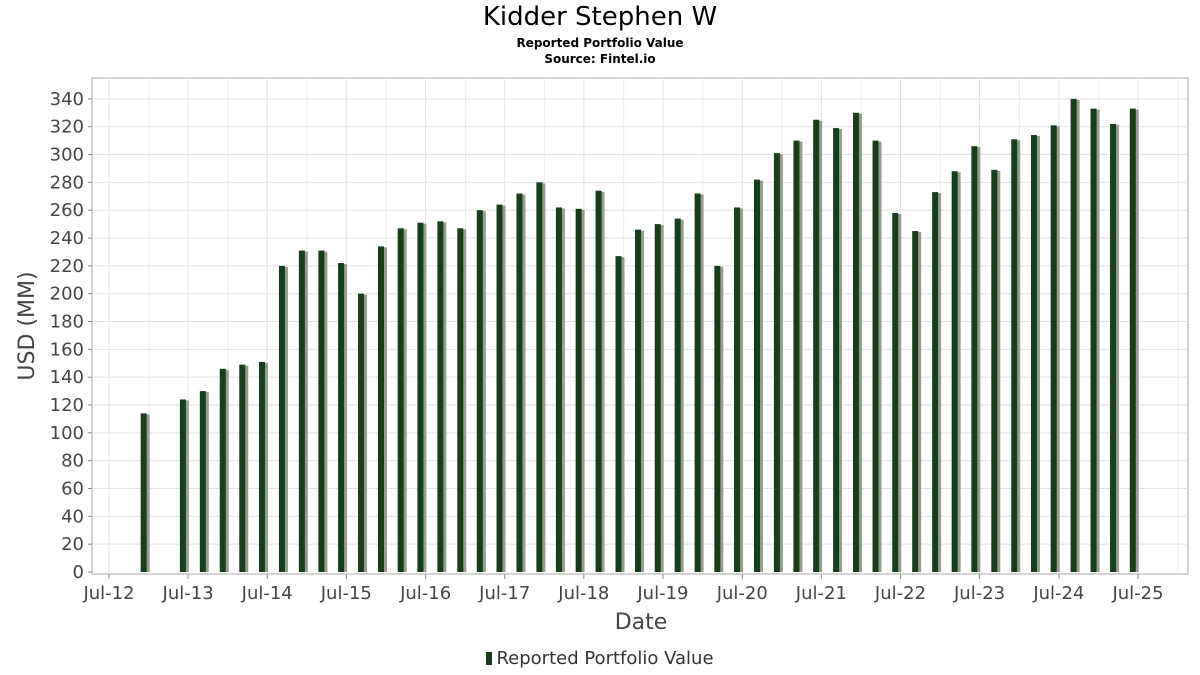 This screenshot has width=1200, height=675. What do you see at coordinates (605, 658) in the screenshot?
I see `legend-label: Reported Portfolio Value` at bounding box center [605, 658].